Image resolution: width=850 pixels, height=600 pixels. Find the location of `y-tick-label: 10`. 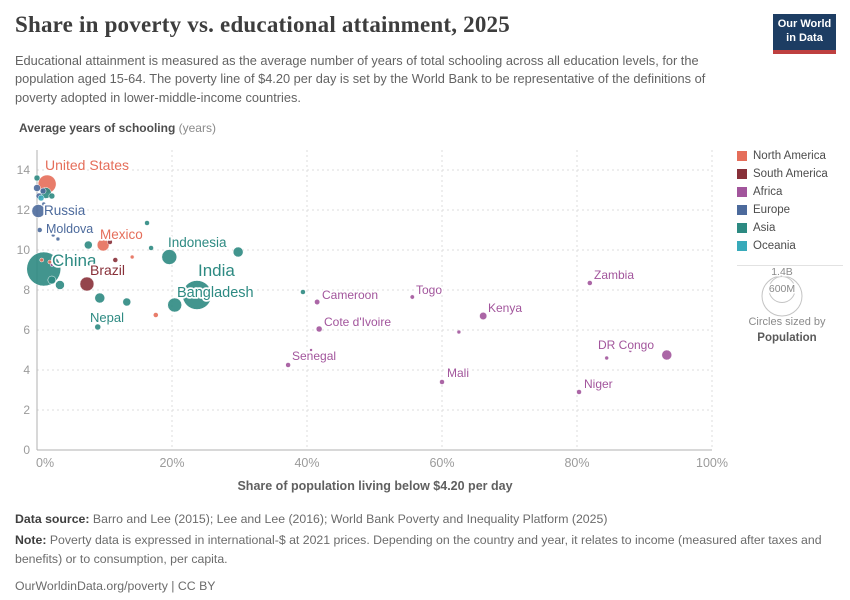

y-tick-label: 10 is located at coordinates (24, 250).